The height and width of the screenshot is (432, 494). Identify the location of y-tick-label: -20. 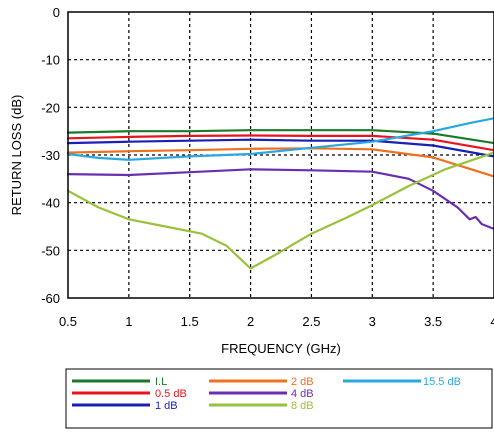
(50, 107).